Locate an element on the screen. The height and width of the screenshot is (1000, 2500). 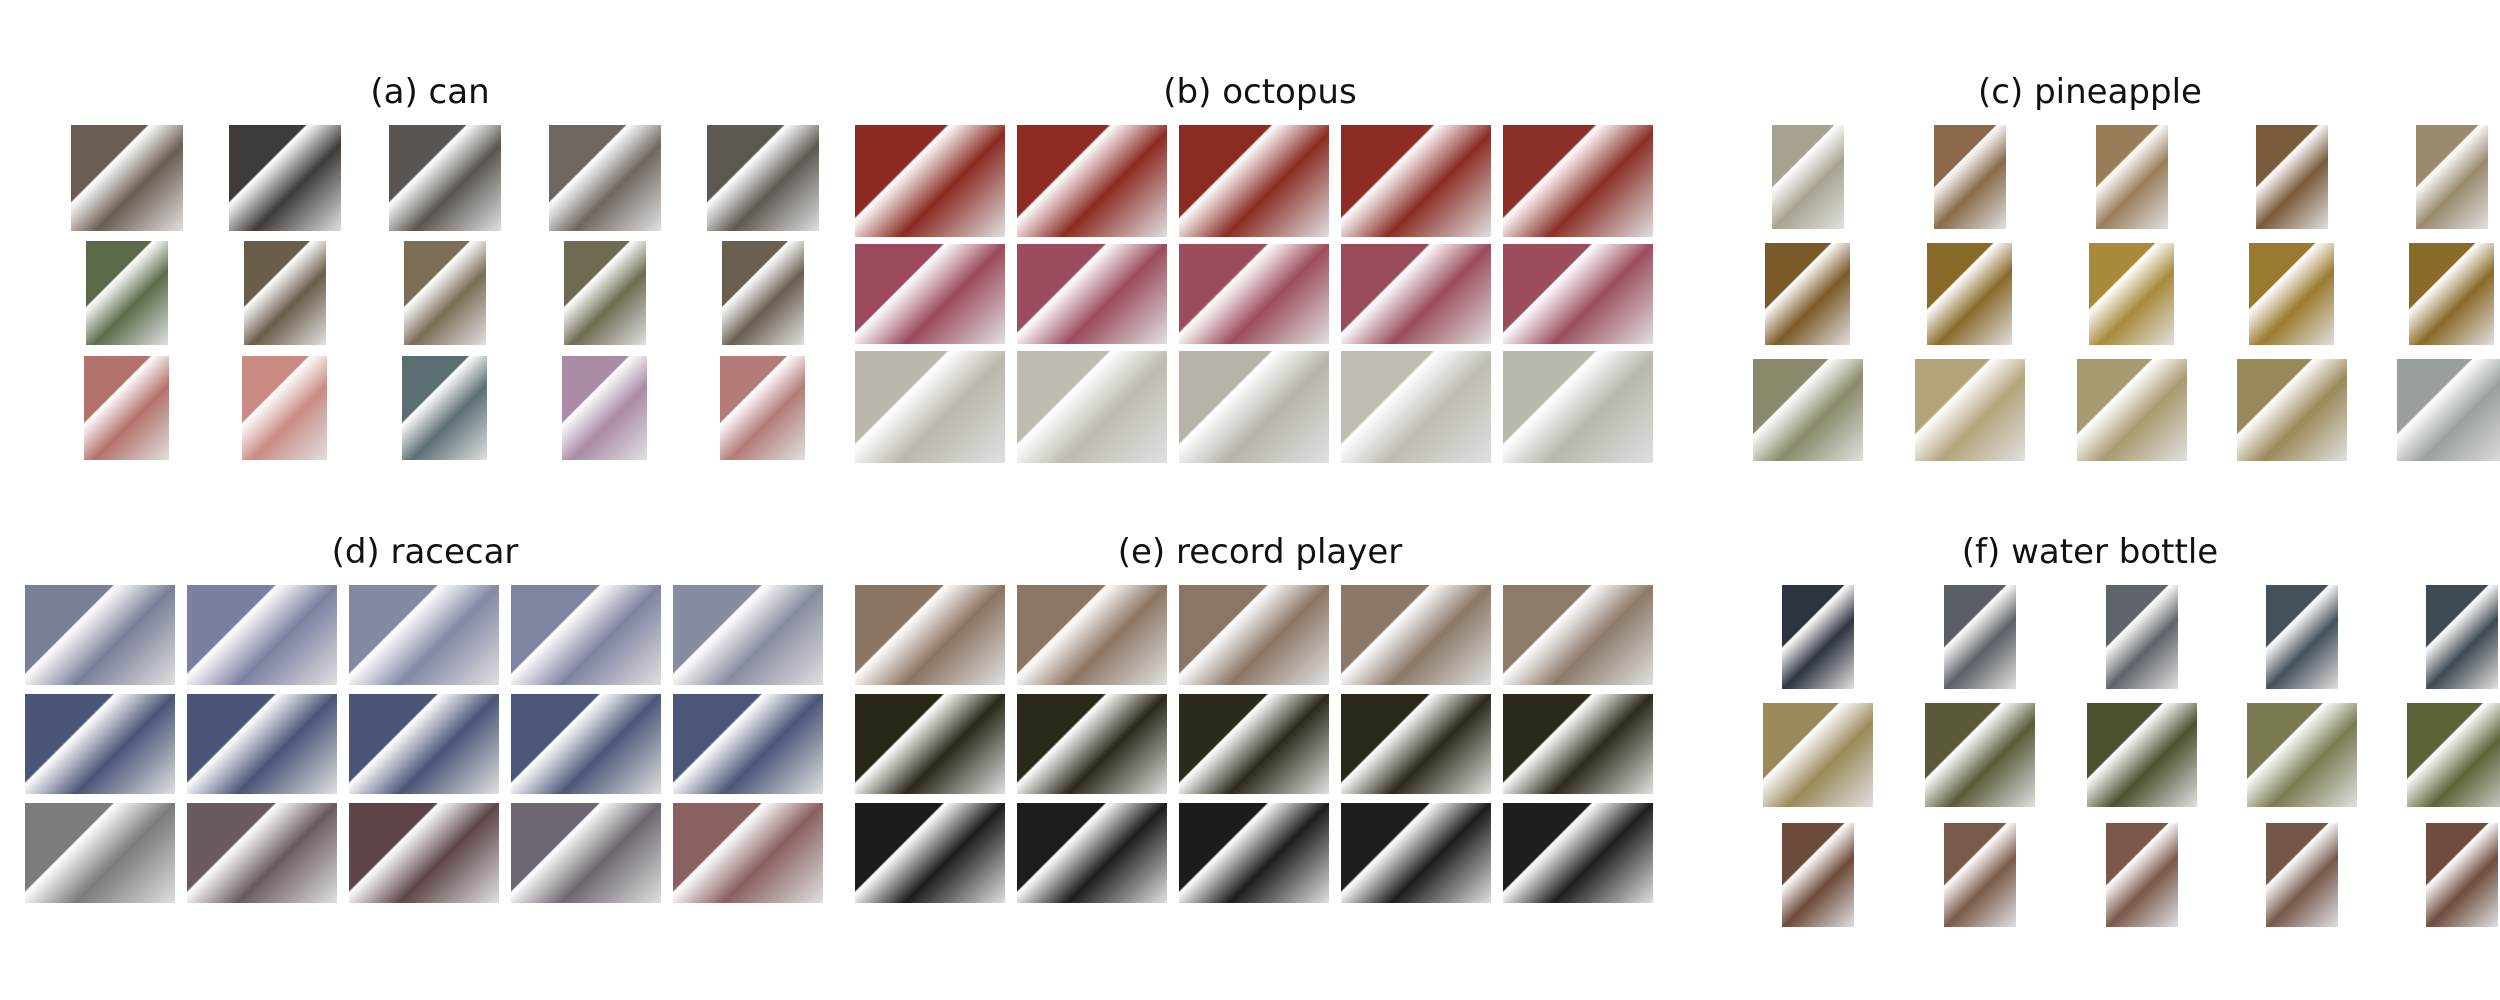
panel-title: (a) can is located at coordinates (430, 92).